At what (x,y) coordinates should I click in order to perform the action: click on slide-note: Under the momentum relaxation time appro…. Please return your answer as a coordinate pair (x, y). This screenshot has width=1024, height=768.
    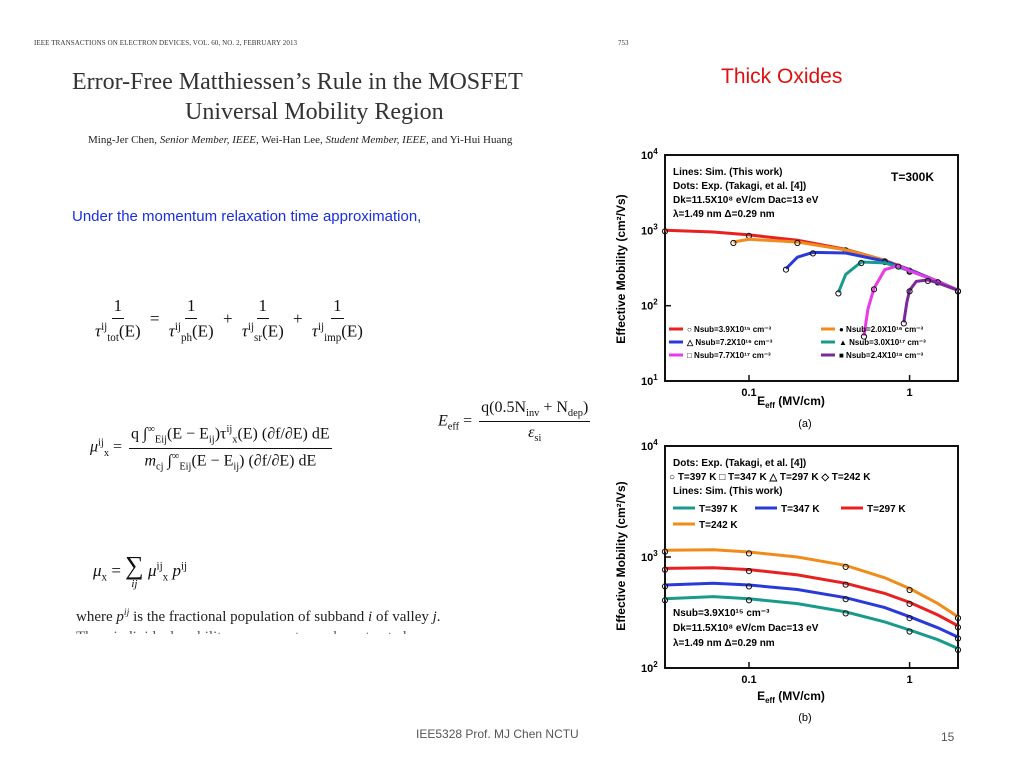
    Looking at the image, I should click on (247, 216).